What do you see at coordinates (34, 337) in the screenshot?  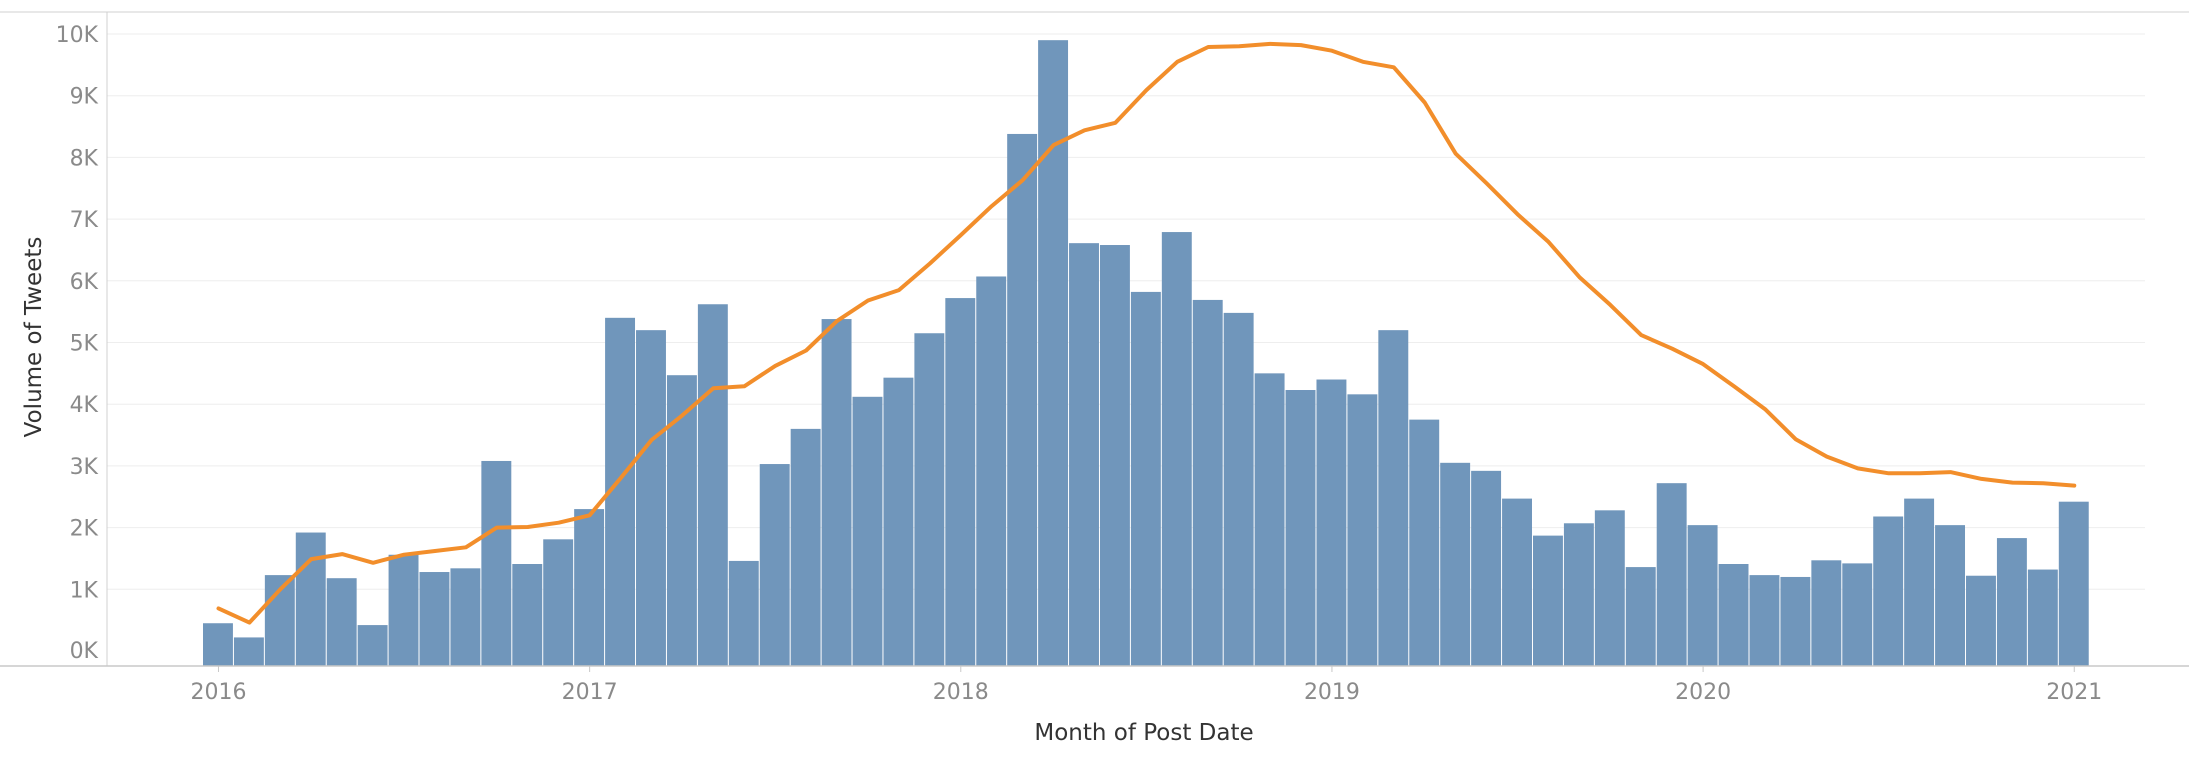 I see `y-axis-title: Volume of Tweets` at bounding box center [34, 337].